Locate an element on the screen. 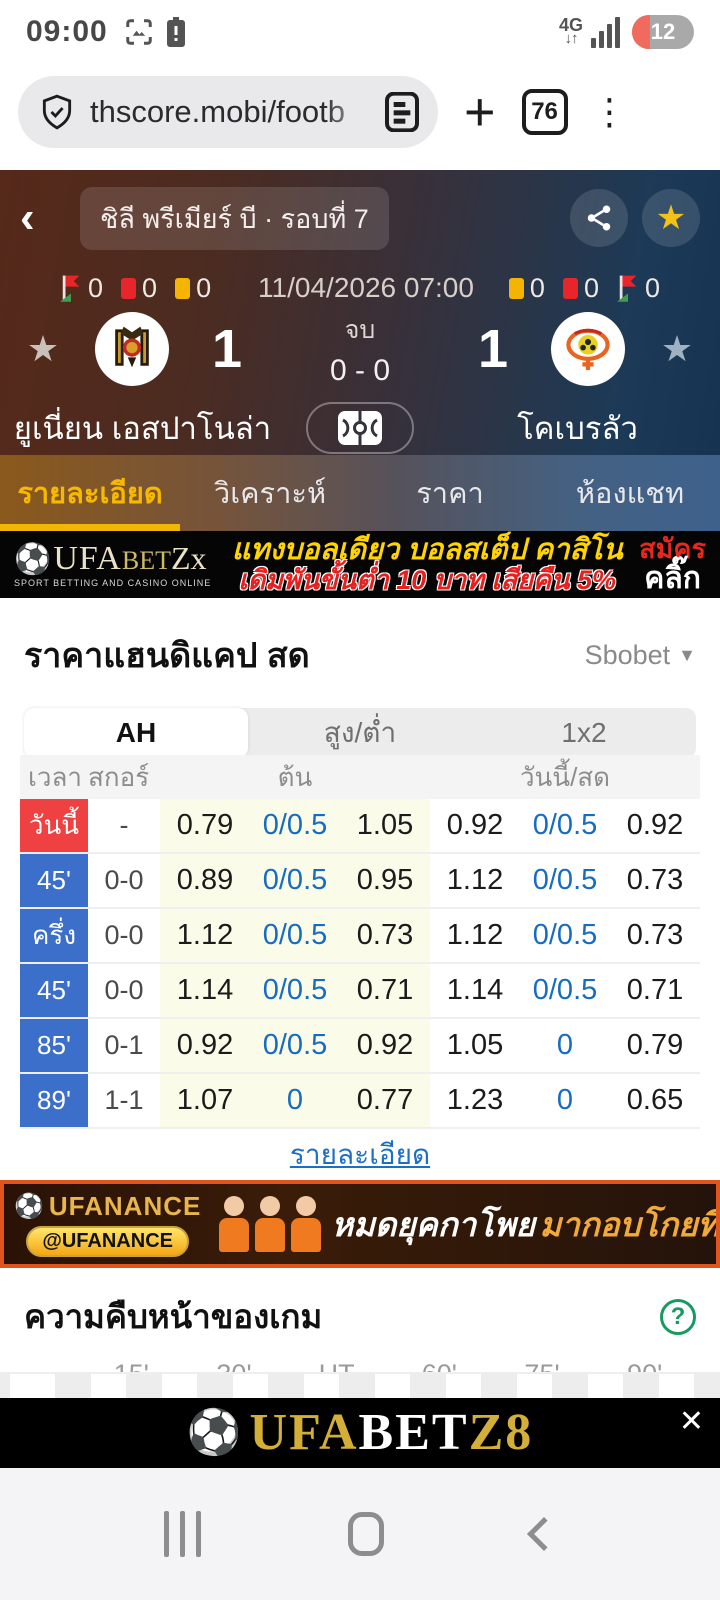  address-bar: thscore.mobi/footb is located at coordinates (228, 112).